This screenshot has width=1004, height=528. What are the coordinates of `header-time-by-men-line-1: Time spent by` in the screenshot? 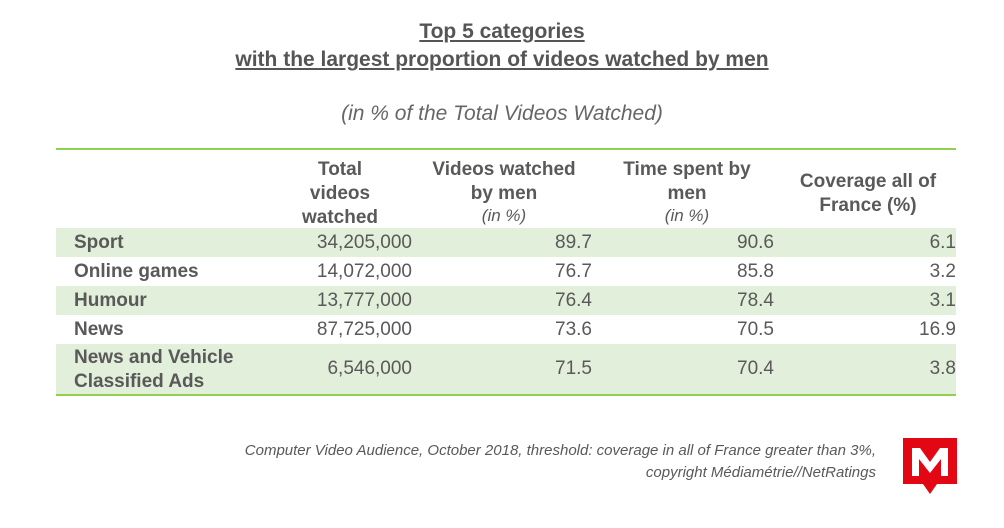 It's located at (687, 169).